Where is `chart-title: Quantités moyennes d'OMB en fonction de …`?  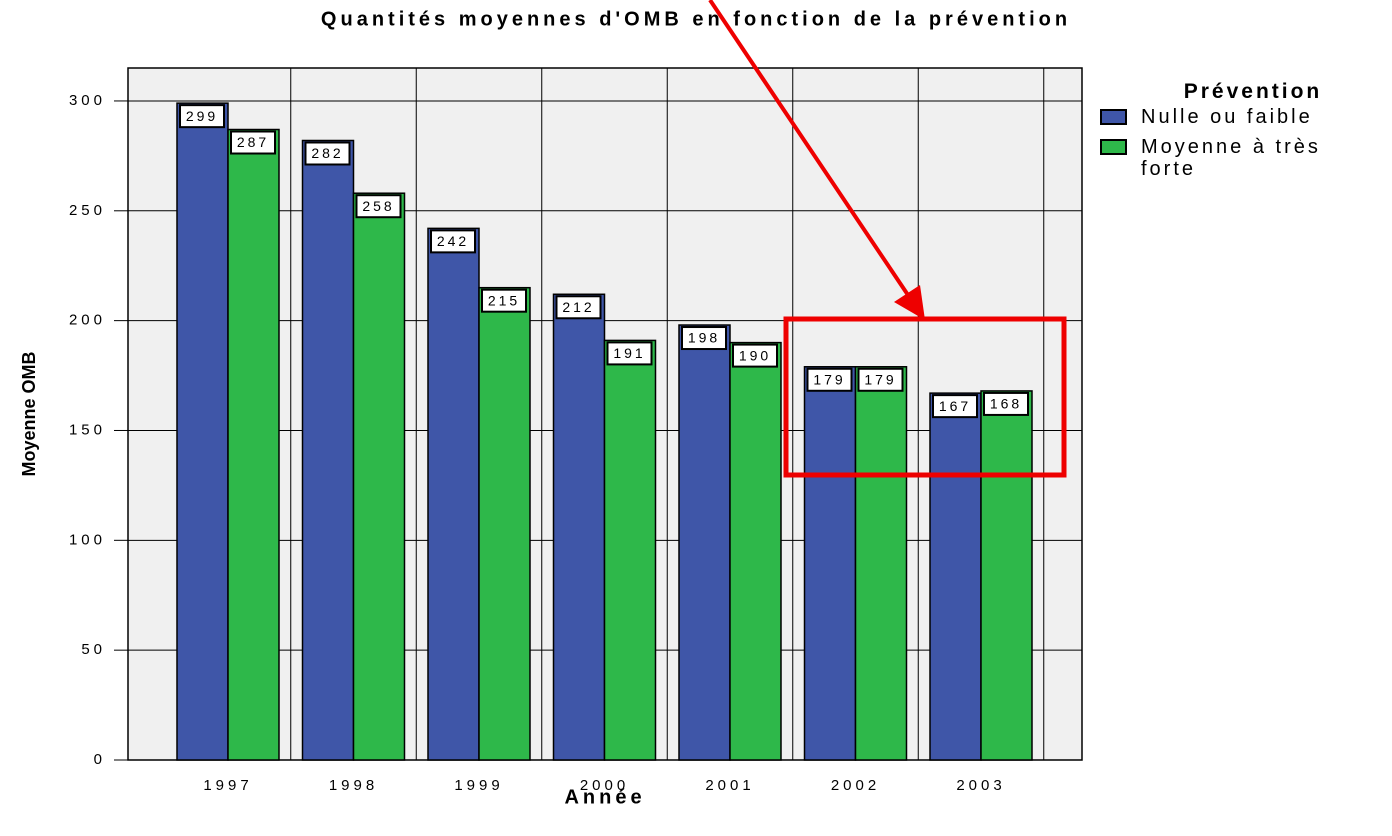 chart-title: Quantités moyennes d'OMB en fonction de … is located at coordinates (696, 19).